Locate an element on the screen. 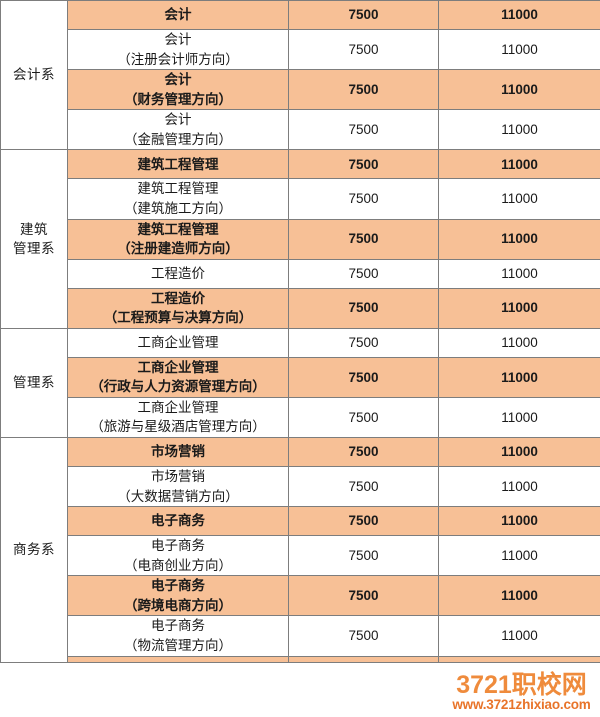 Image resolution: width=600 pixels, height=717 pixels. major-cell: 电子商务 （物流管理方向） is located at coordinates (178, 636).